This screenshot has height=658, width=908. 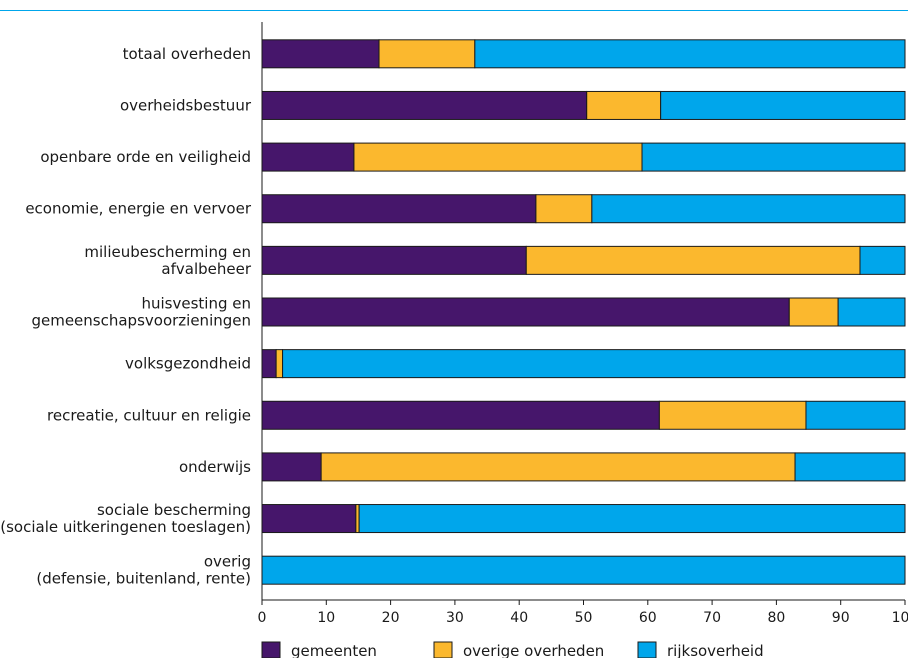 I want to click on category-label: (defensie, buitenland, rente), so click(x=143, y=579).